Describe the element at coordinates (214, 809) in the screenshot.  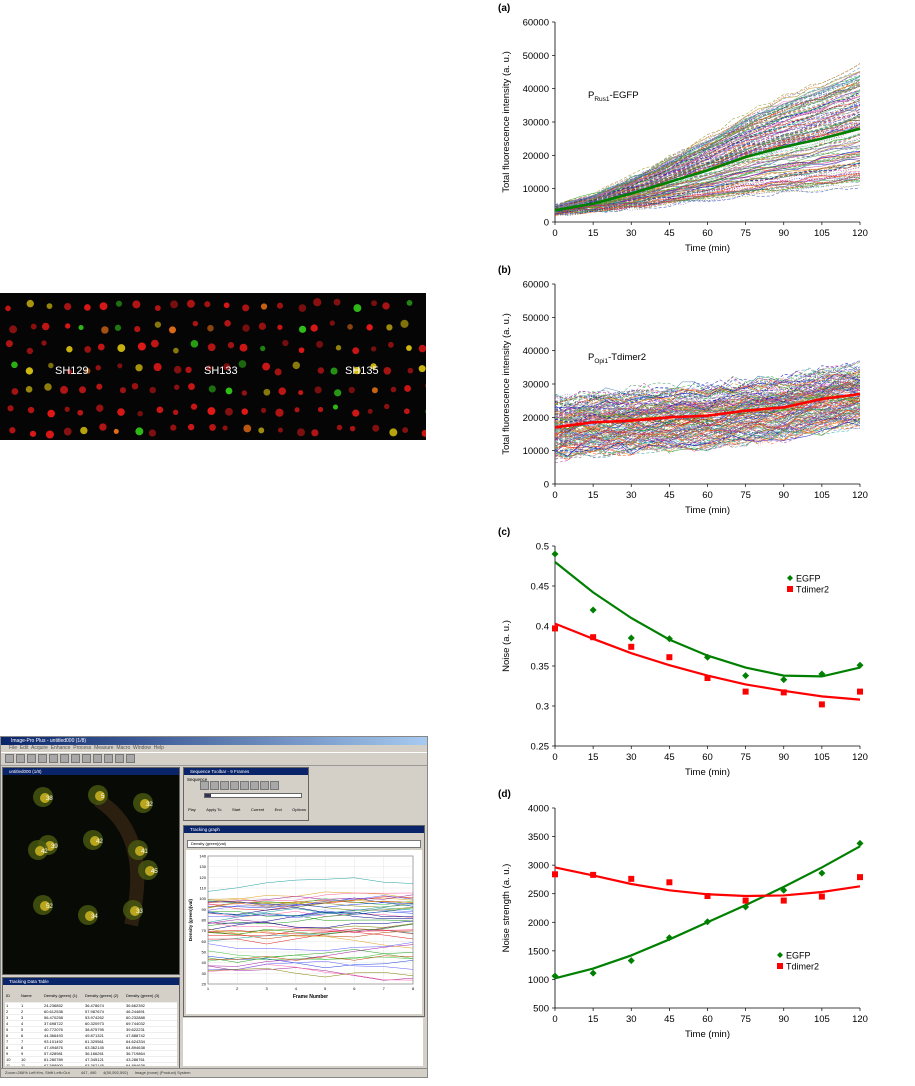
I see `seq-apply-button: Apply To` at that location.